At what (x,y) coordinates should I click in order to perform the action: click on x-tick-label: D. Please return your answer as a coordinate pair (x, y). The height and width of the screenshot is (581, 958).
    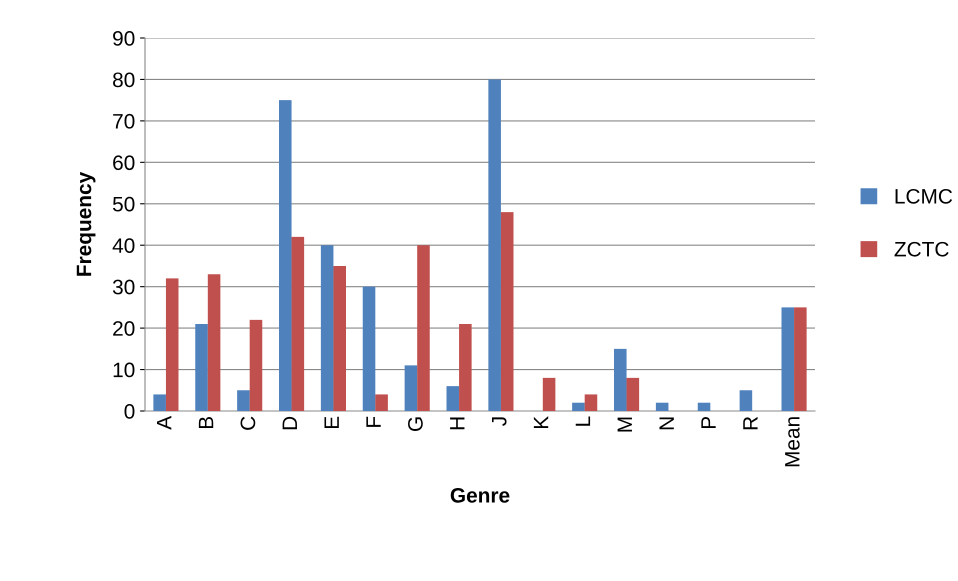
    Looking at the image, I should click on (289, 423).